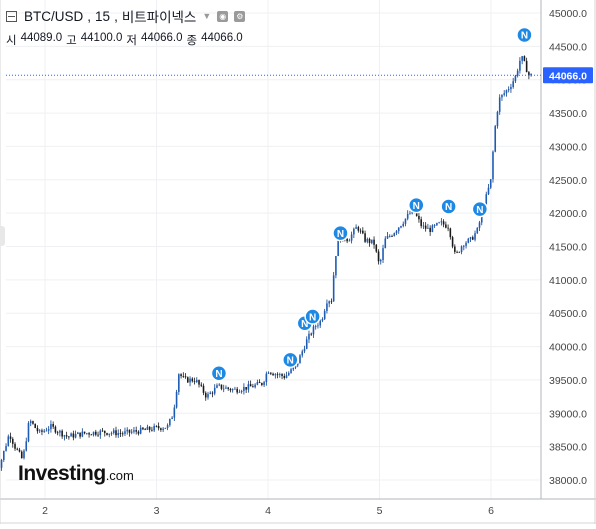  Describe the element at coordinates (380, 511) in the screenshot. I see `x-tick-label: 5` at that location.